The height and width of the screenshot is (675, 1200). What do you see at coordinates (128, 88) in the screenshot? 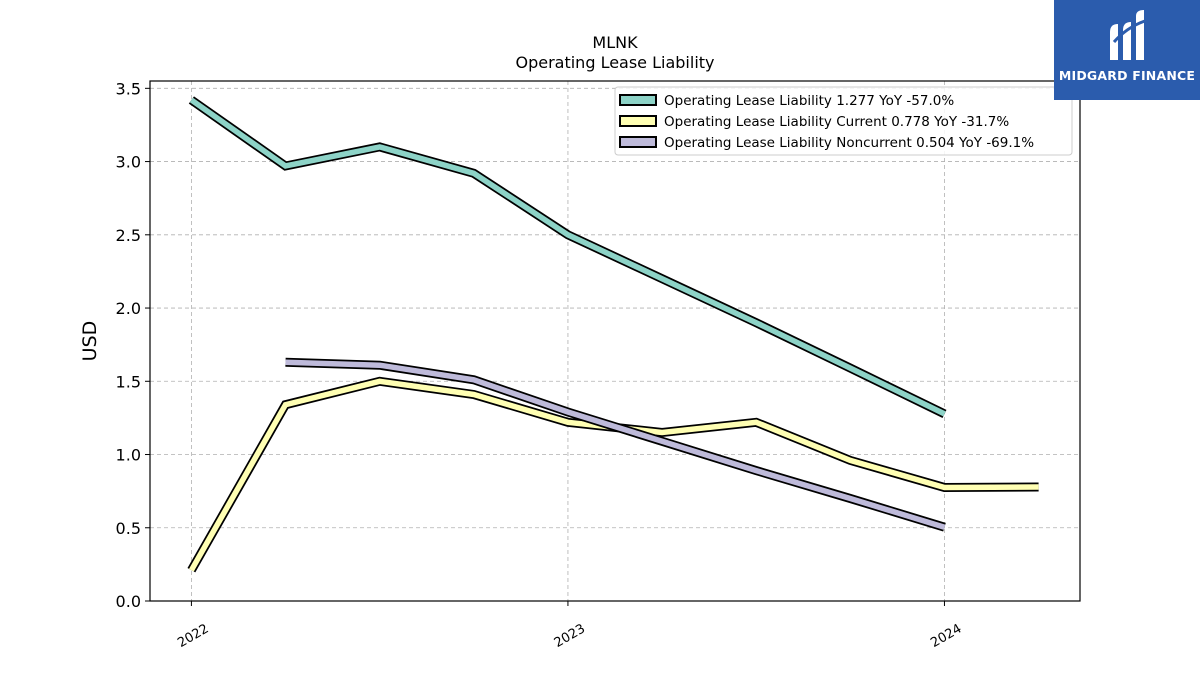
I see `y-tick-label: 3.5` at bounding box center [128, 88].